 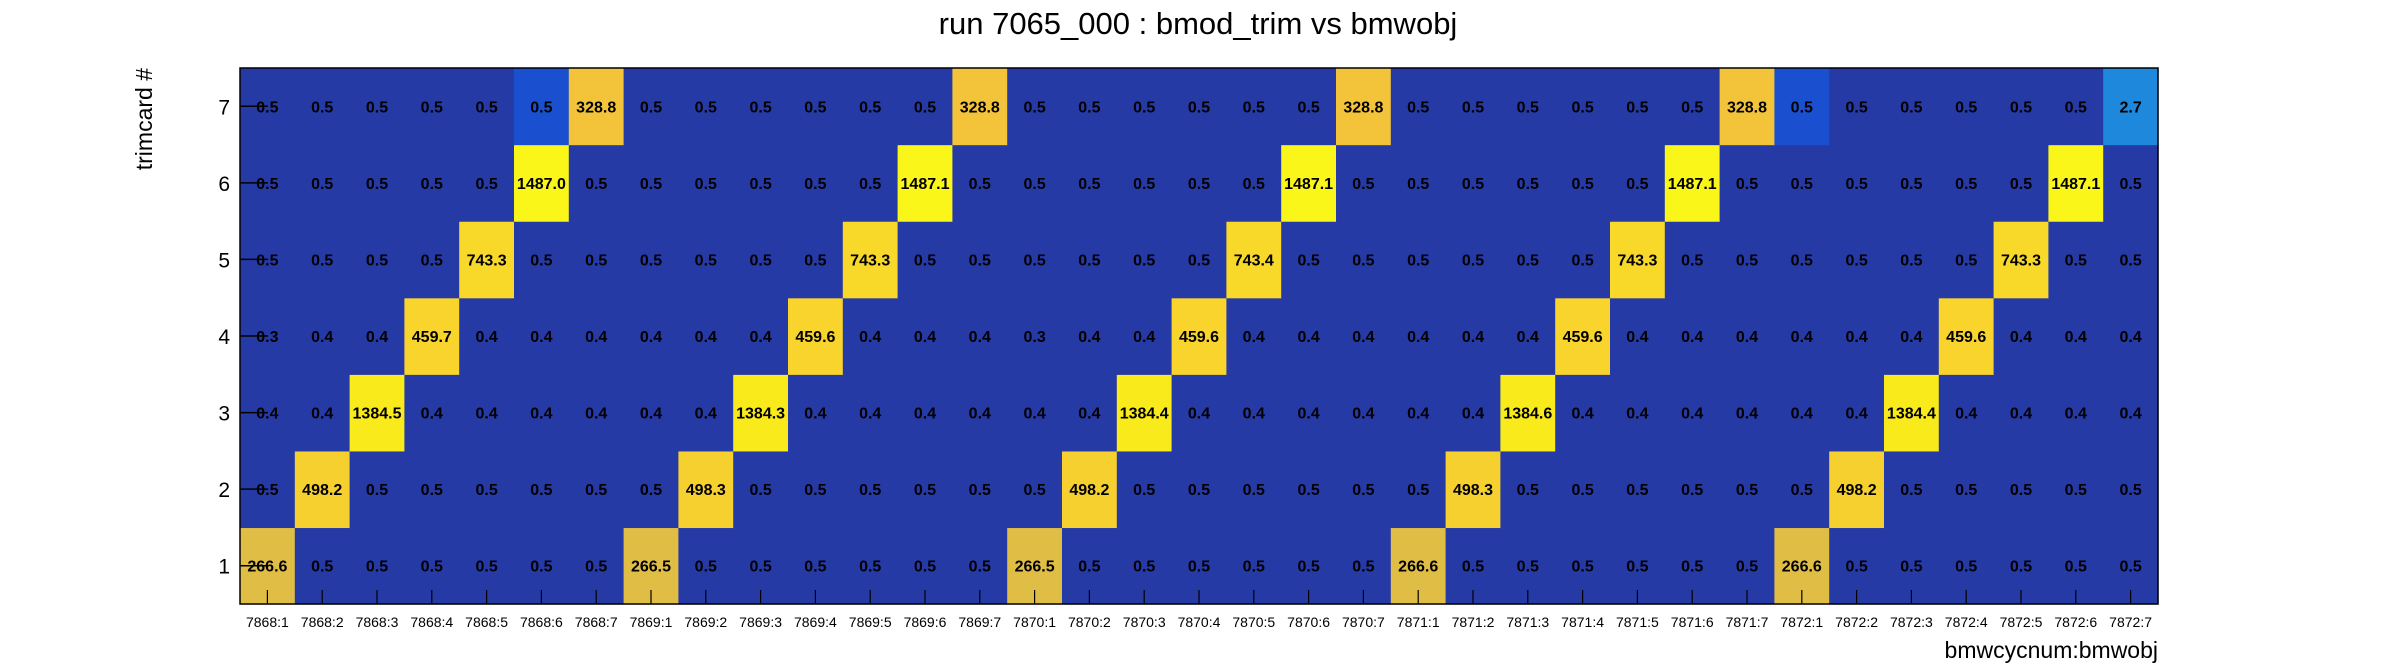 I want to click on cell-value-label: 1487.1, so click(x=925, y=184).